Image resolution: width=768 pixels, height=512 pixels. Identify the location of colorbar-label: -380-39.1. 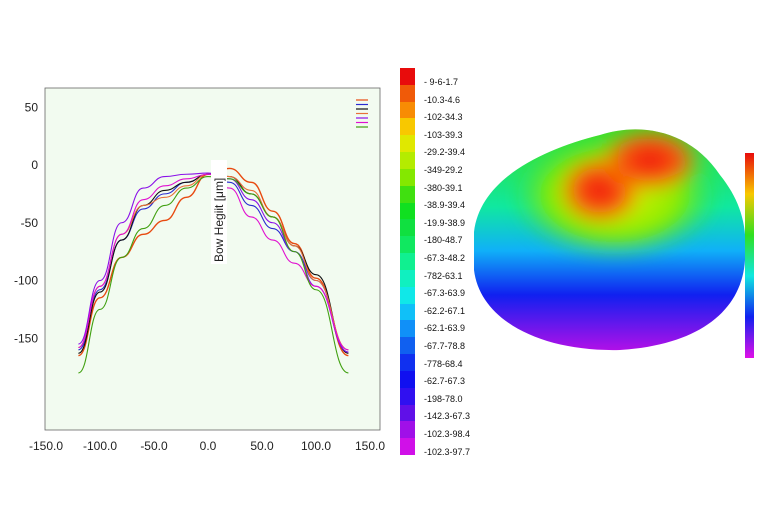
(443, 187).